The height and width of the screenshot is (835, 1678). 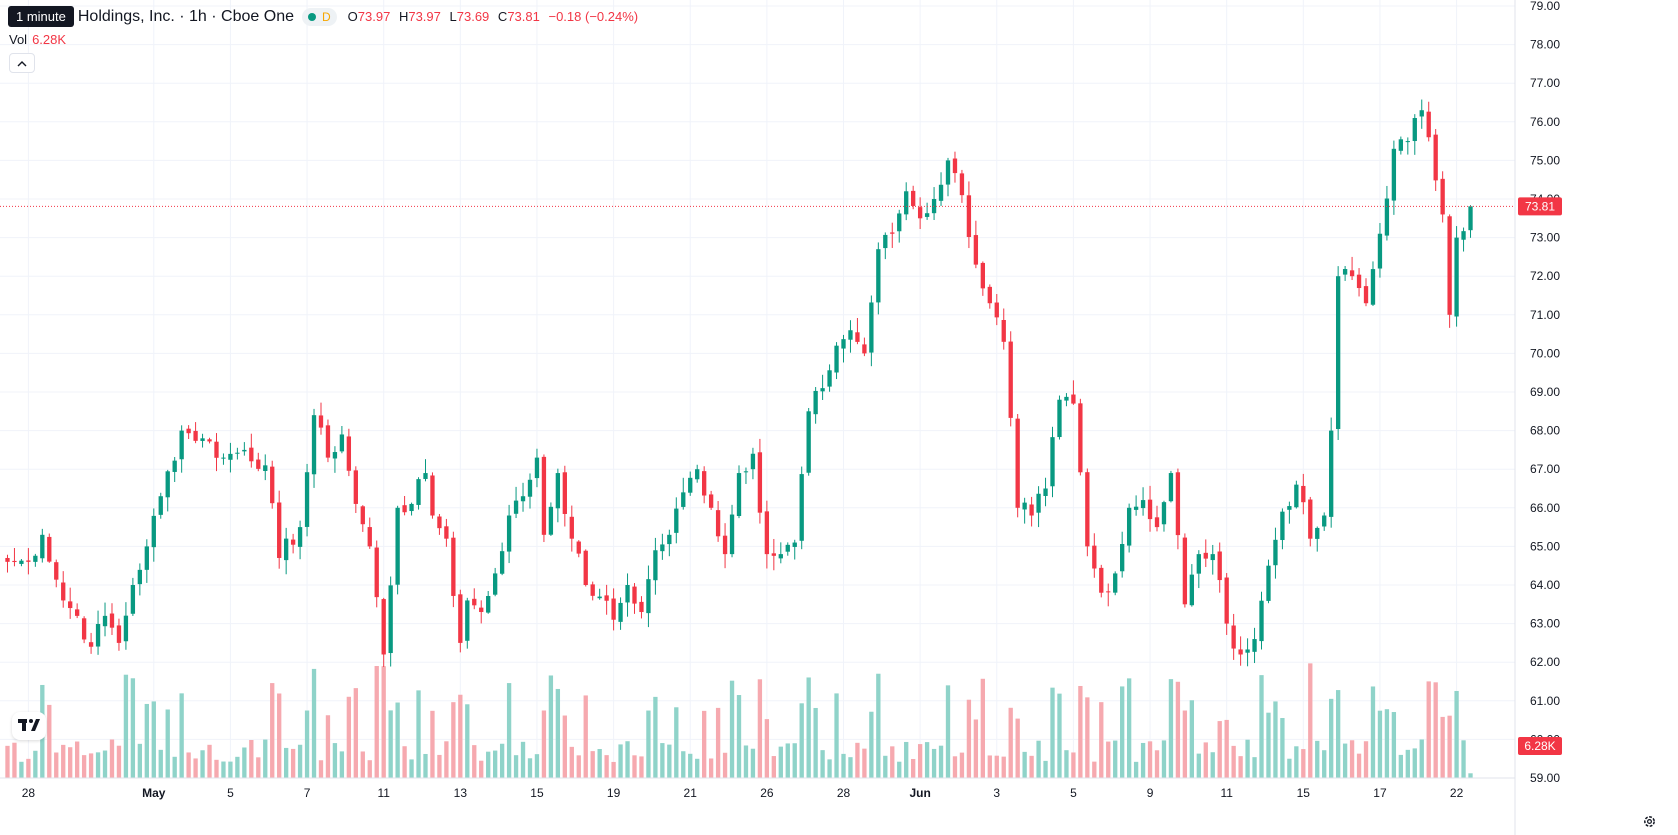 What do you see at coordinates (1545, 778) in the screenshot?
I see `price-tick-label: 59.00` at bounding box center [1545, 778].